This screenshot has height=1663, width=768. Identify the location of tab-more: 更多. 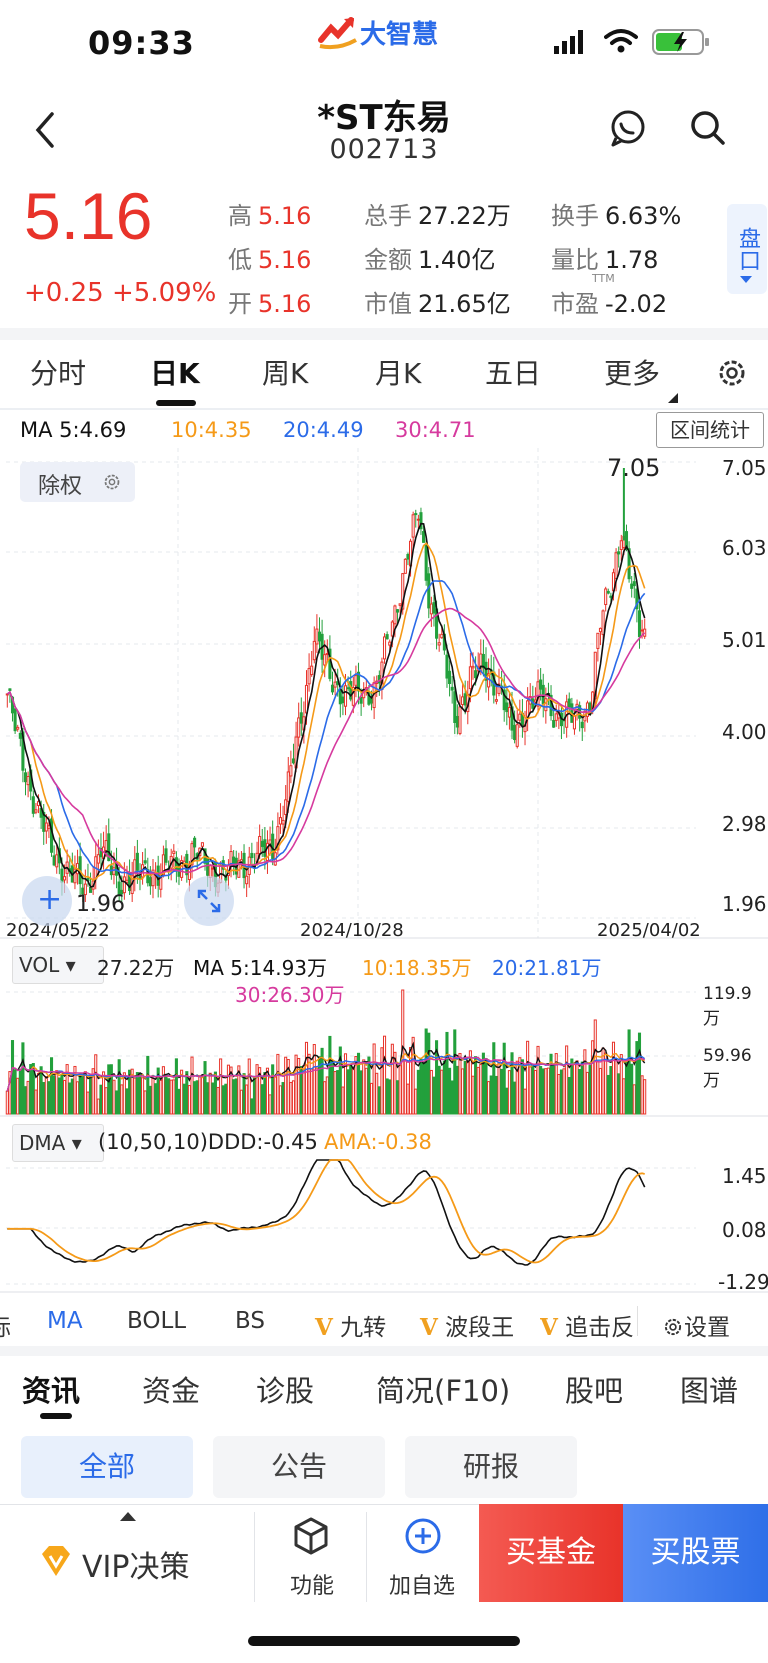
(632, 373).